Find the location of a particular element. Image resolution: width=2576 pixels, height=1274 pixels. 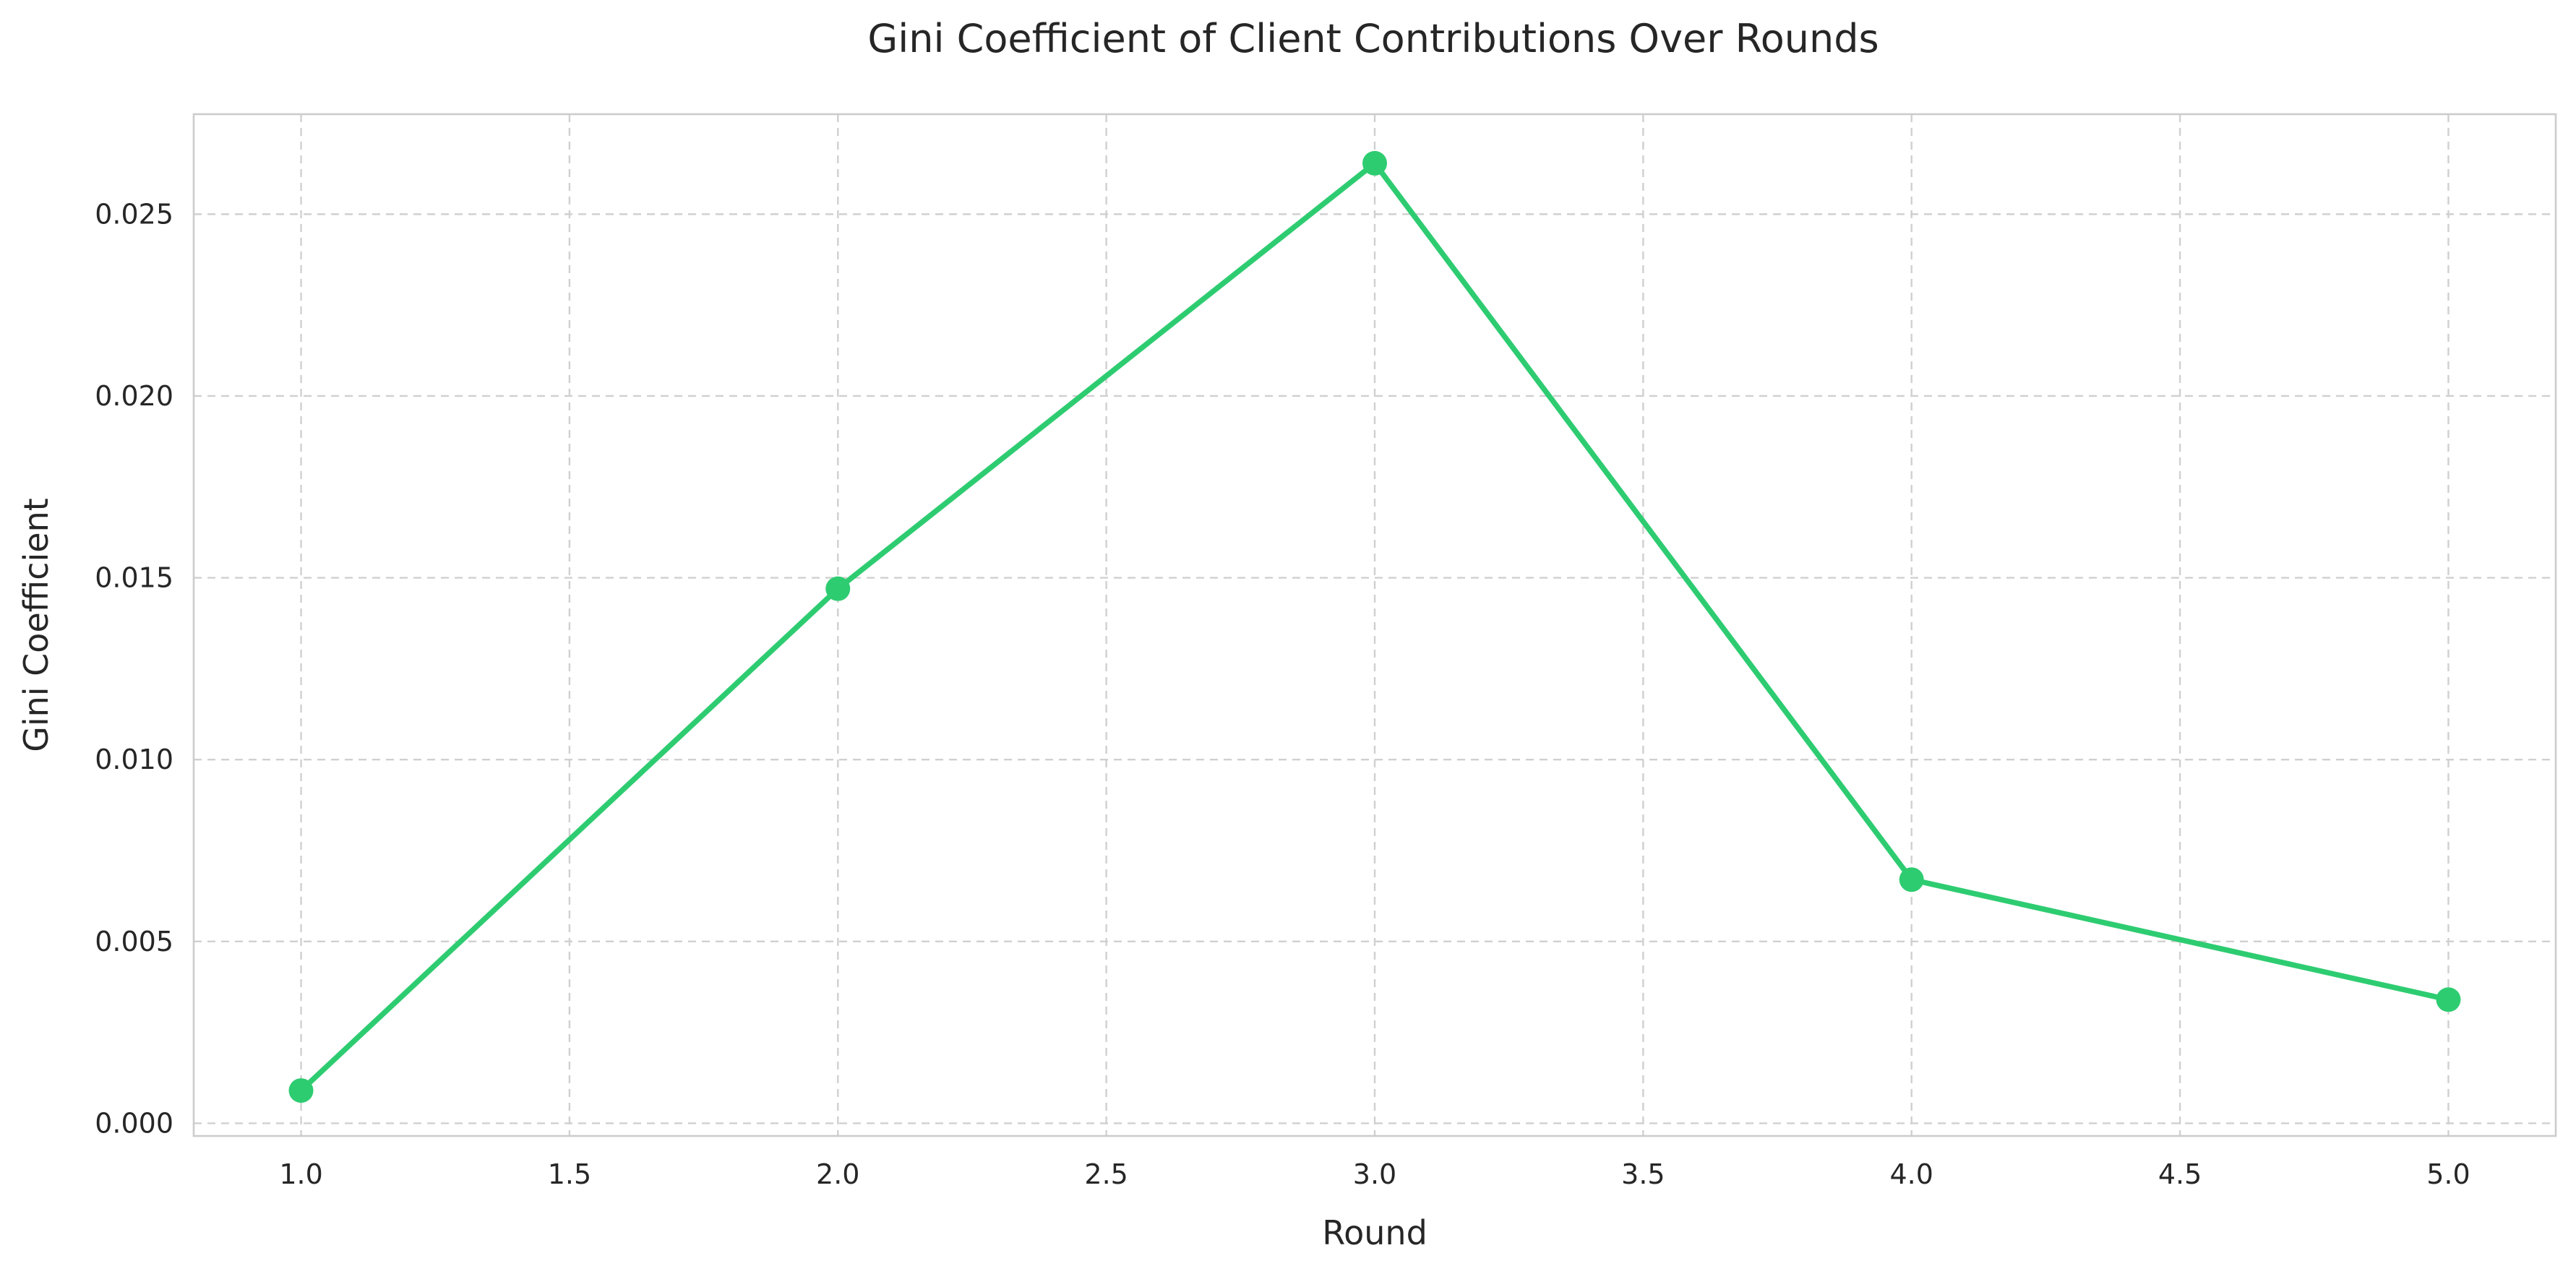

x-tick-label: 5.0 is located at coordinates (2448, 1174).